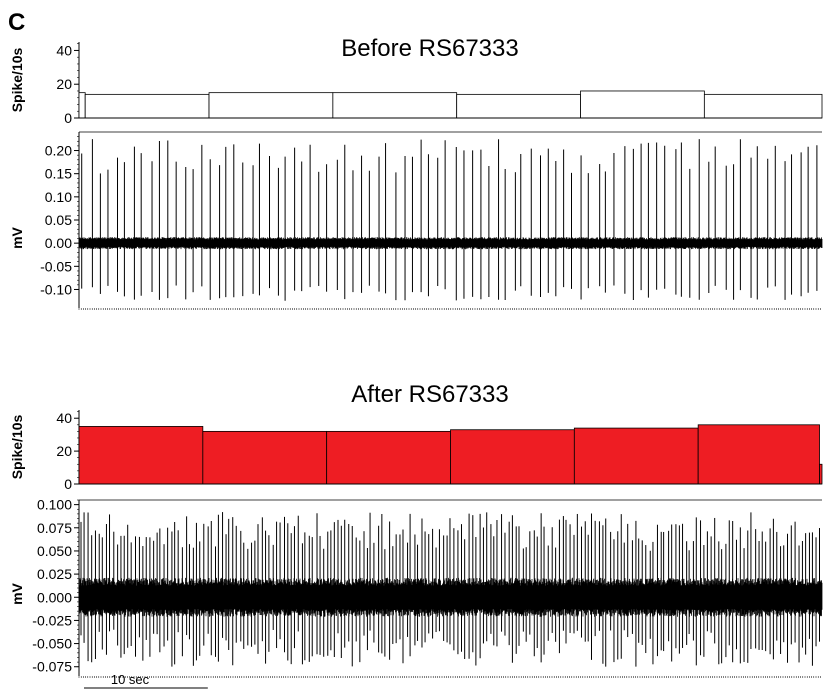  I want to click on after-histogram: 0 20 40 Spike/10s, so click(416, 451).